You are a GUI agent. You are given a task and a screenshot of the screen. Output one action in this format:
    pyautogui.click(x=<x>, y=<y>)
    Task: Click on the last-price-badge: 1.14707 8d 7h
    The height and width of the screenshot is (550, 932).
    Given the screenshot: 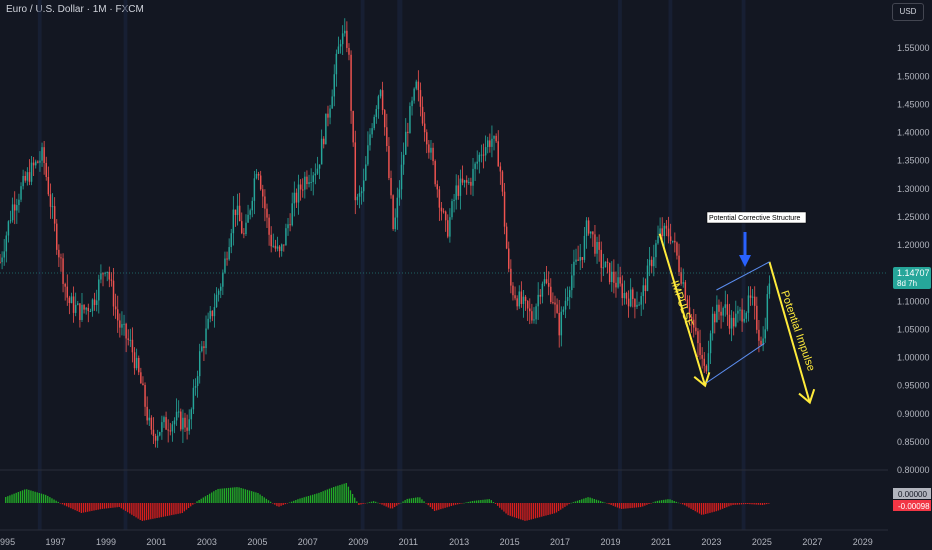 What is the action you would take?
    pyautogui.click(x=912, y=278)
    